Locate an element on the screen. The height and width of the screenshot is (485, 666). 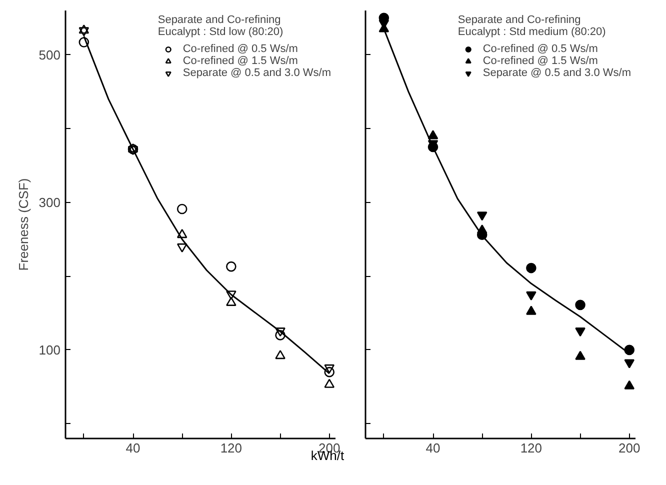
y-axis-title: Freeness (CSF) is located at coordinates (23, 224).